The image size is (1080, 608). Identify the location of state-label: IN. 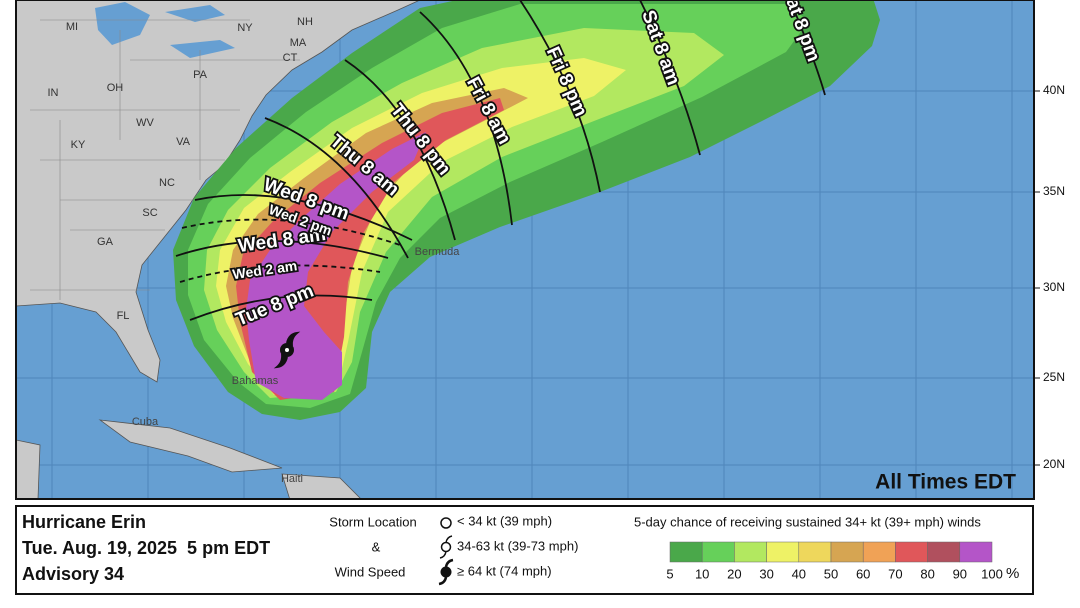
(53, 93).